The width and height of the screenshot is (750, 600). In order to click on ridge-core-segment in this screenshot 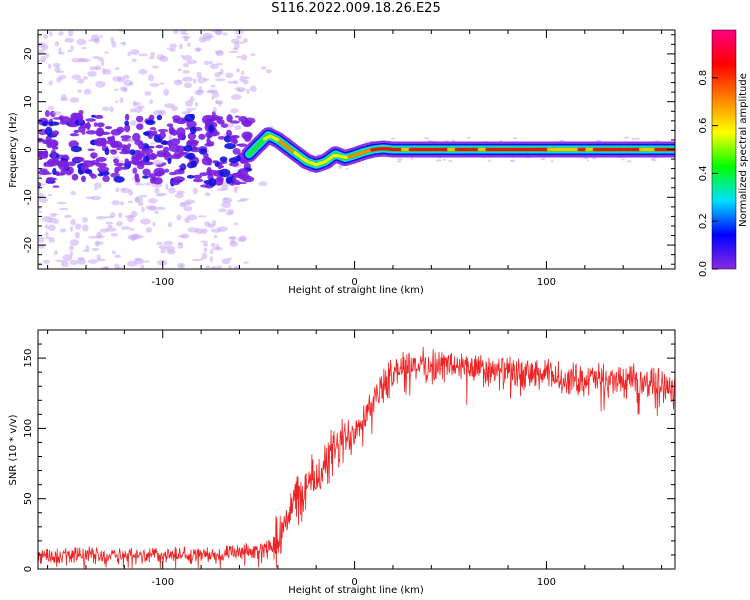, I will do `click(313, 164)`.